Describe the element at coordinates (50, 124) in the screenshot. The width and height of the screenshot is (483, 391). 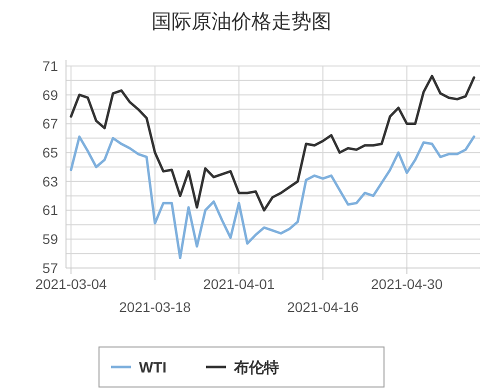
I see `y-tick-label: 67` at that location.